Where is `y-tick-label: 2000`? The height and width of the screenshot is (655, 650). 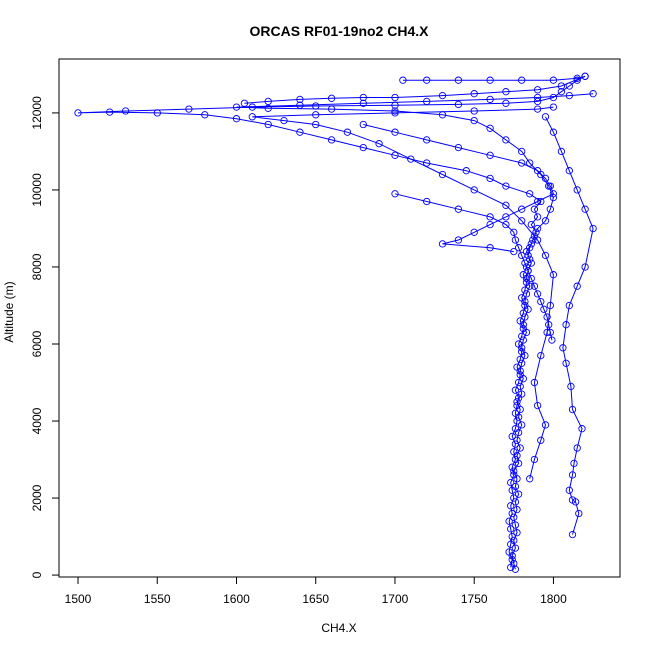
y-tick-label: 2000 is located at coordinates (37, 497).